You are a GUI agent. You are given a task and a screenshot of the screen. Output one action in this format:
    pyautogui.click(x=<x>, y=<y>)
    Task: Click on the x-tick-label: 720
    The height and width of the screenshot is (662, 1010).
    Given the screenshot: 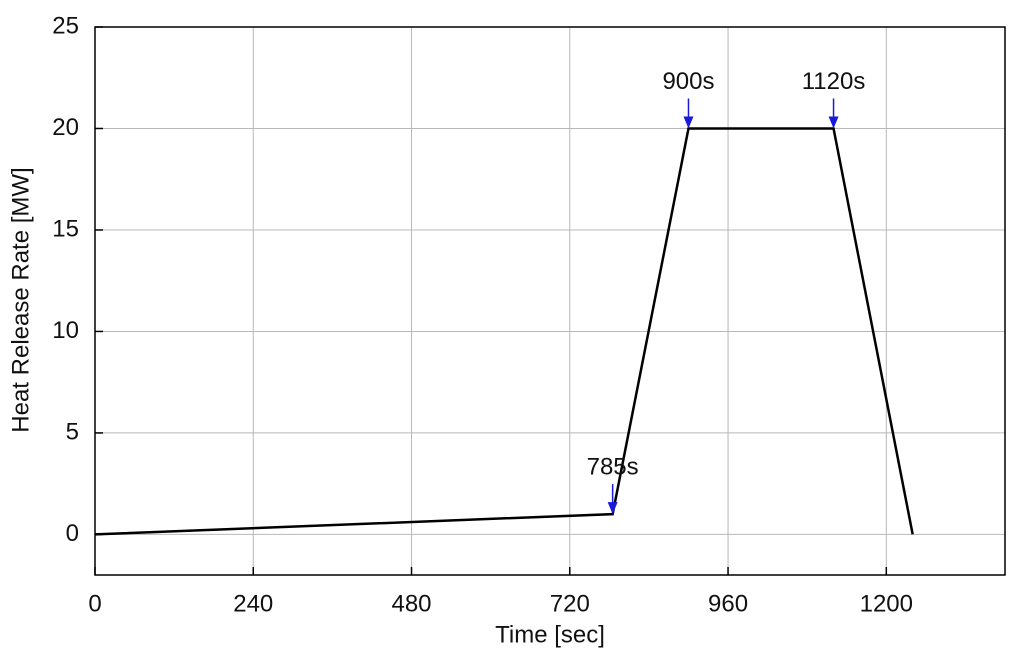 What is the action you would take?
    pyautogui.click(x=570, y=603)
    